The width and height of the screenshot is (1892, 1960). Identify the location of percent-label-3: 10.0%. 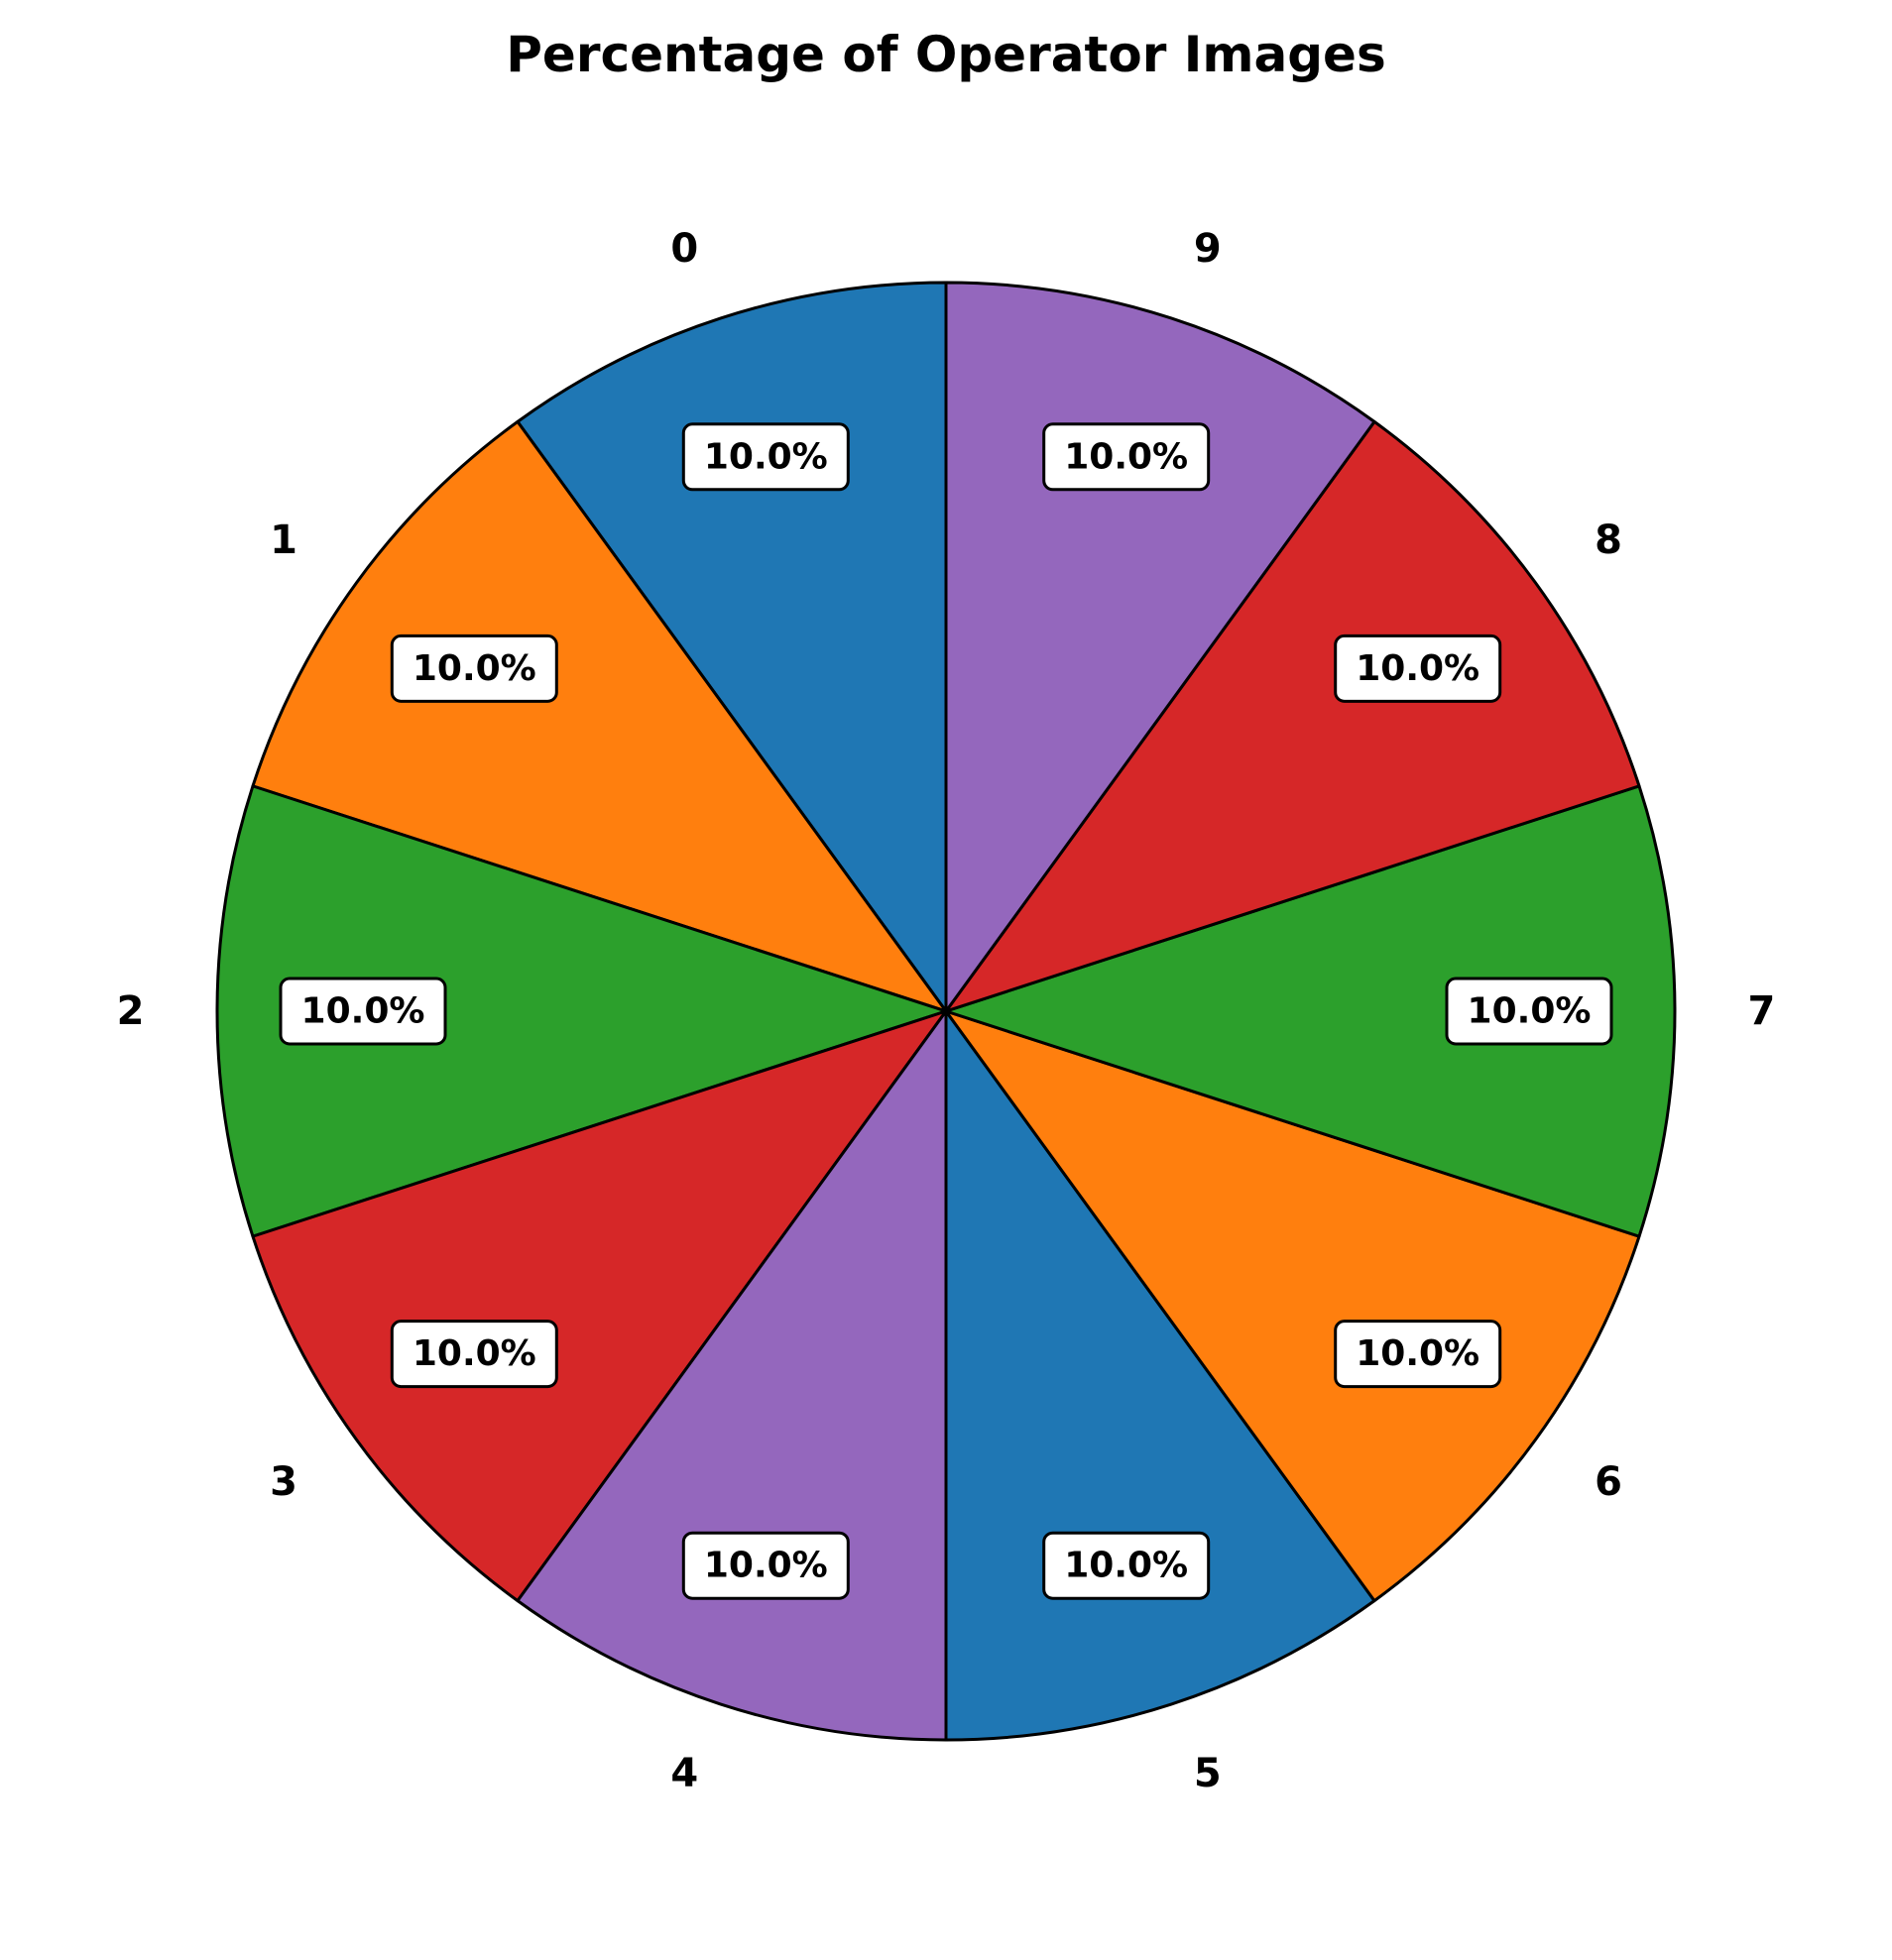
(474, 1354).